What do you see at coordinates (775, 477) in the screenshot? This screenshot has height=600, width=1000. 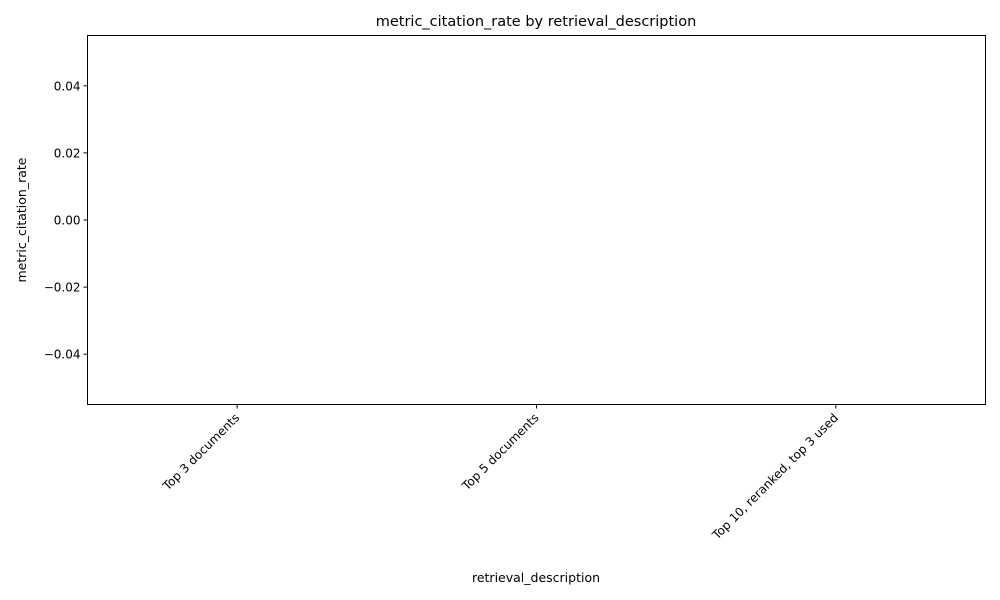 I see `x-tick-label: Top 10, reranked, top 3 used` at bounding box center [775, 477].